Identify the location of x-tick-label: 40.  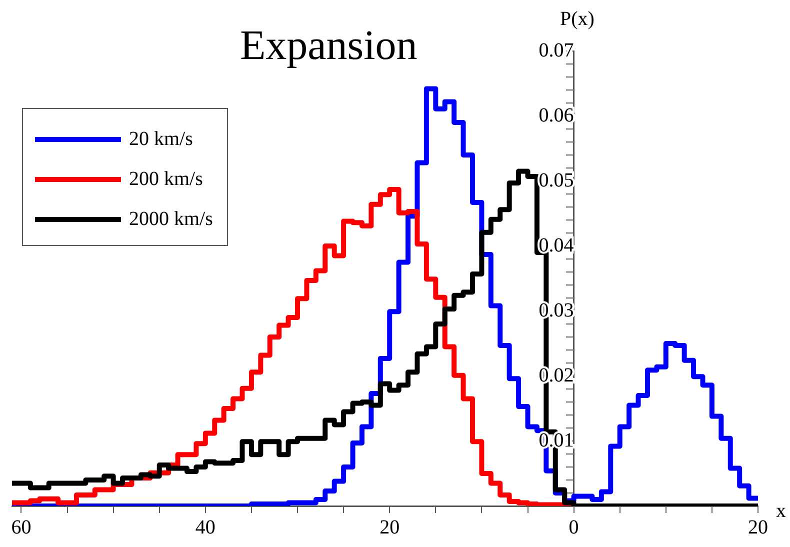
(205, 527).